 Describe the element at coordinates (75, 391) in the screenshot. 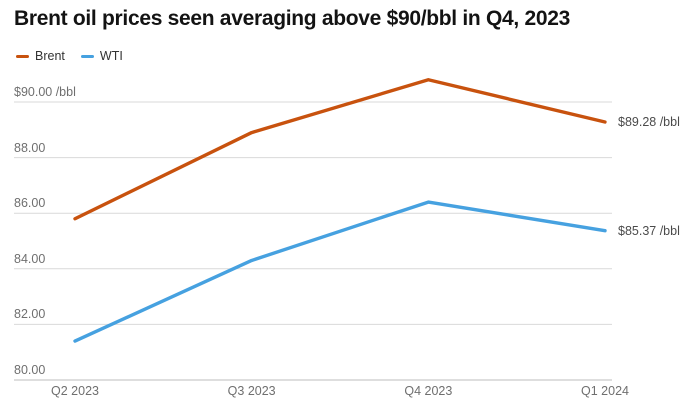

I see `x-axis-tick-label: Q2 2023` at that location.